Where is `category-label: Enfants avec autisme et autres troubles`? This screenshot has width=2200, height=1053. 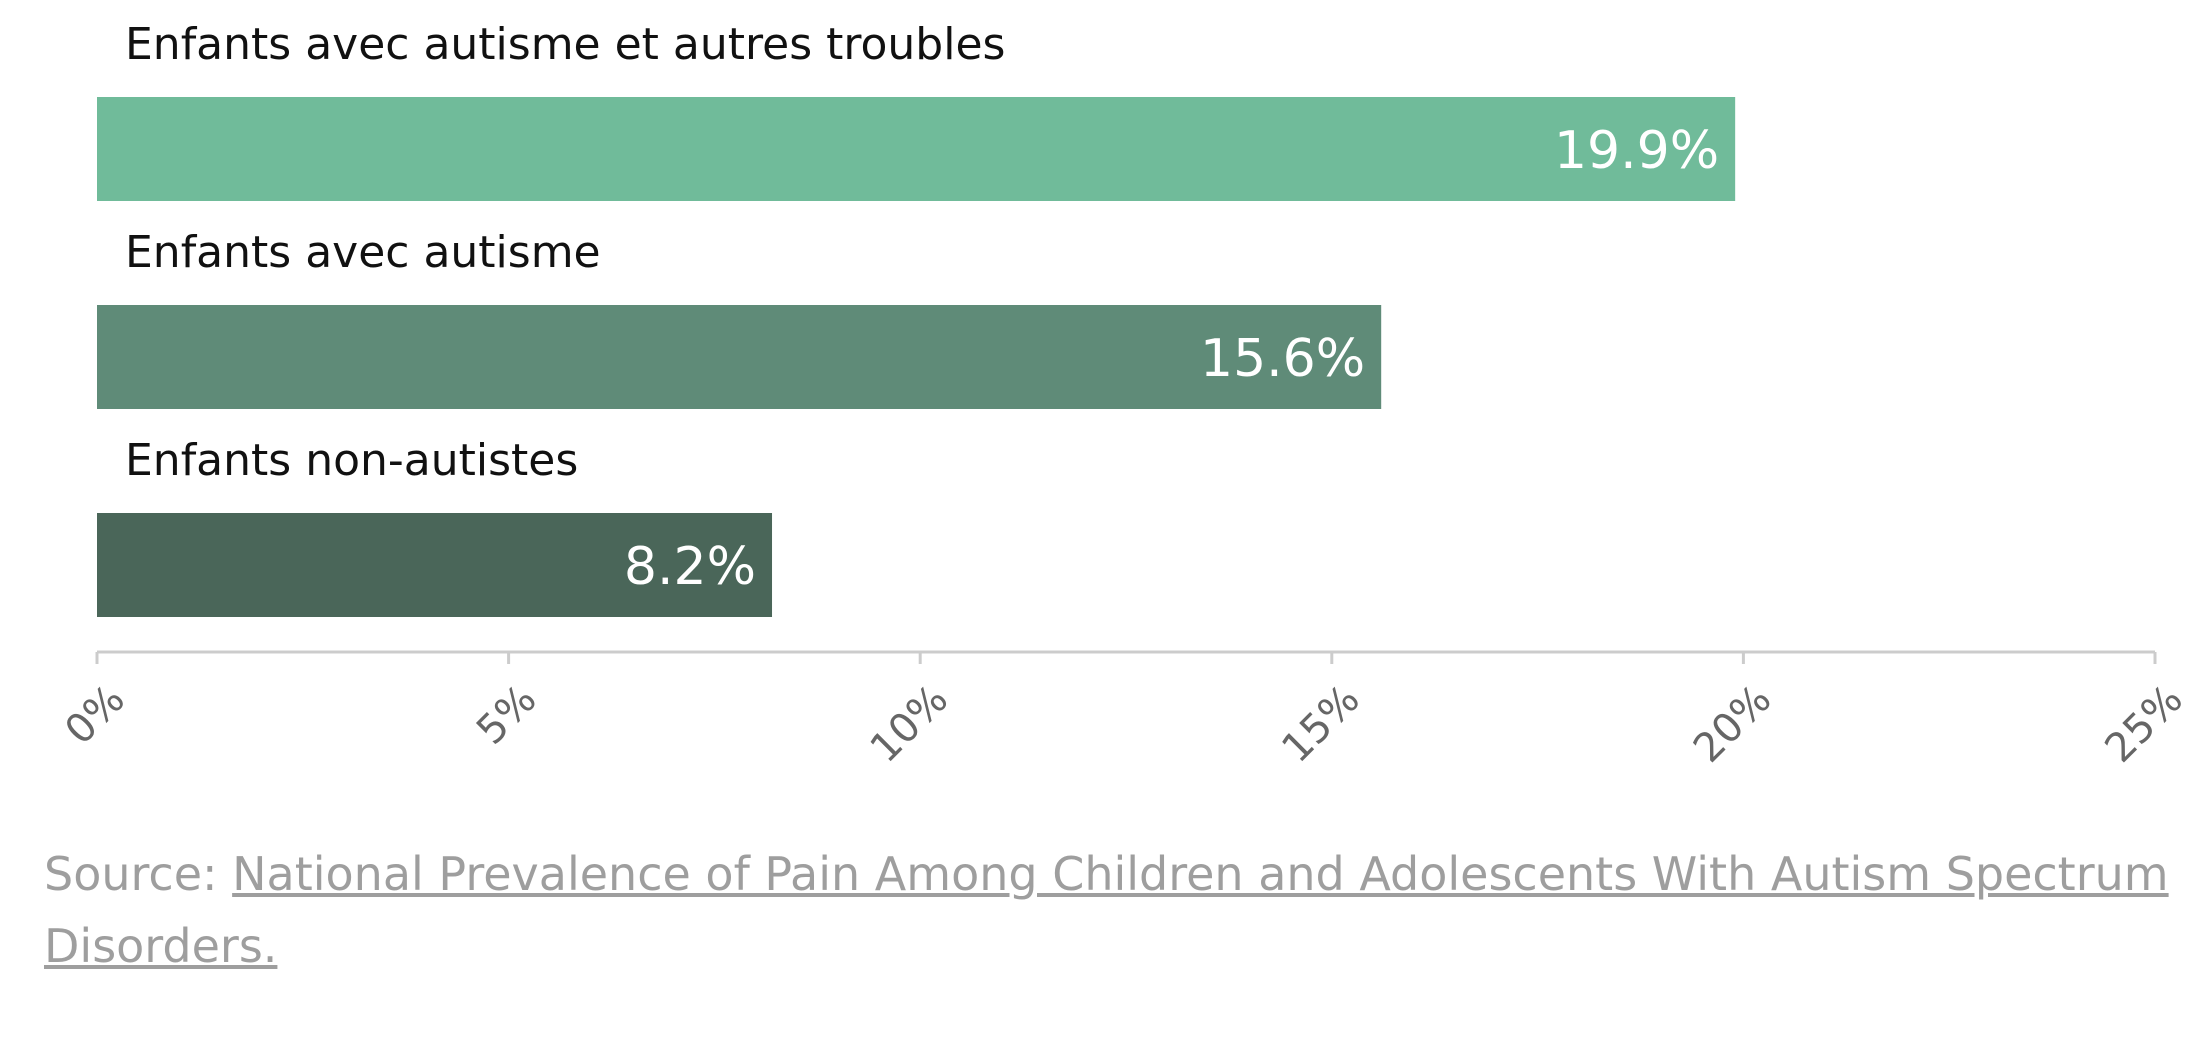 category-label: Enfants avec autisme et autres troubles is located at coordinates (565, 44).